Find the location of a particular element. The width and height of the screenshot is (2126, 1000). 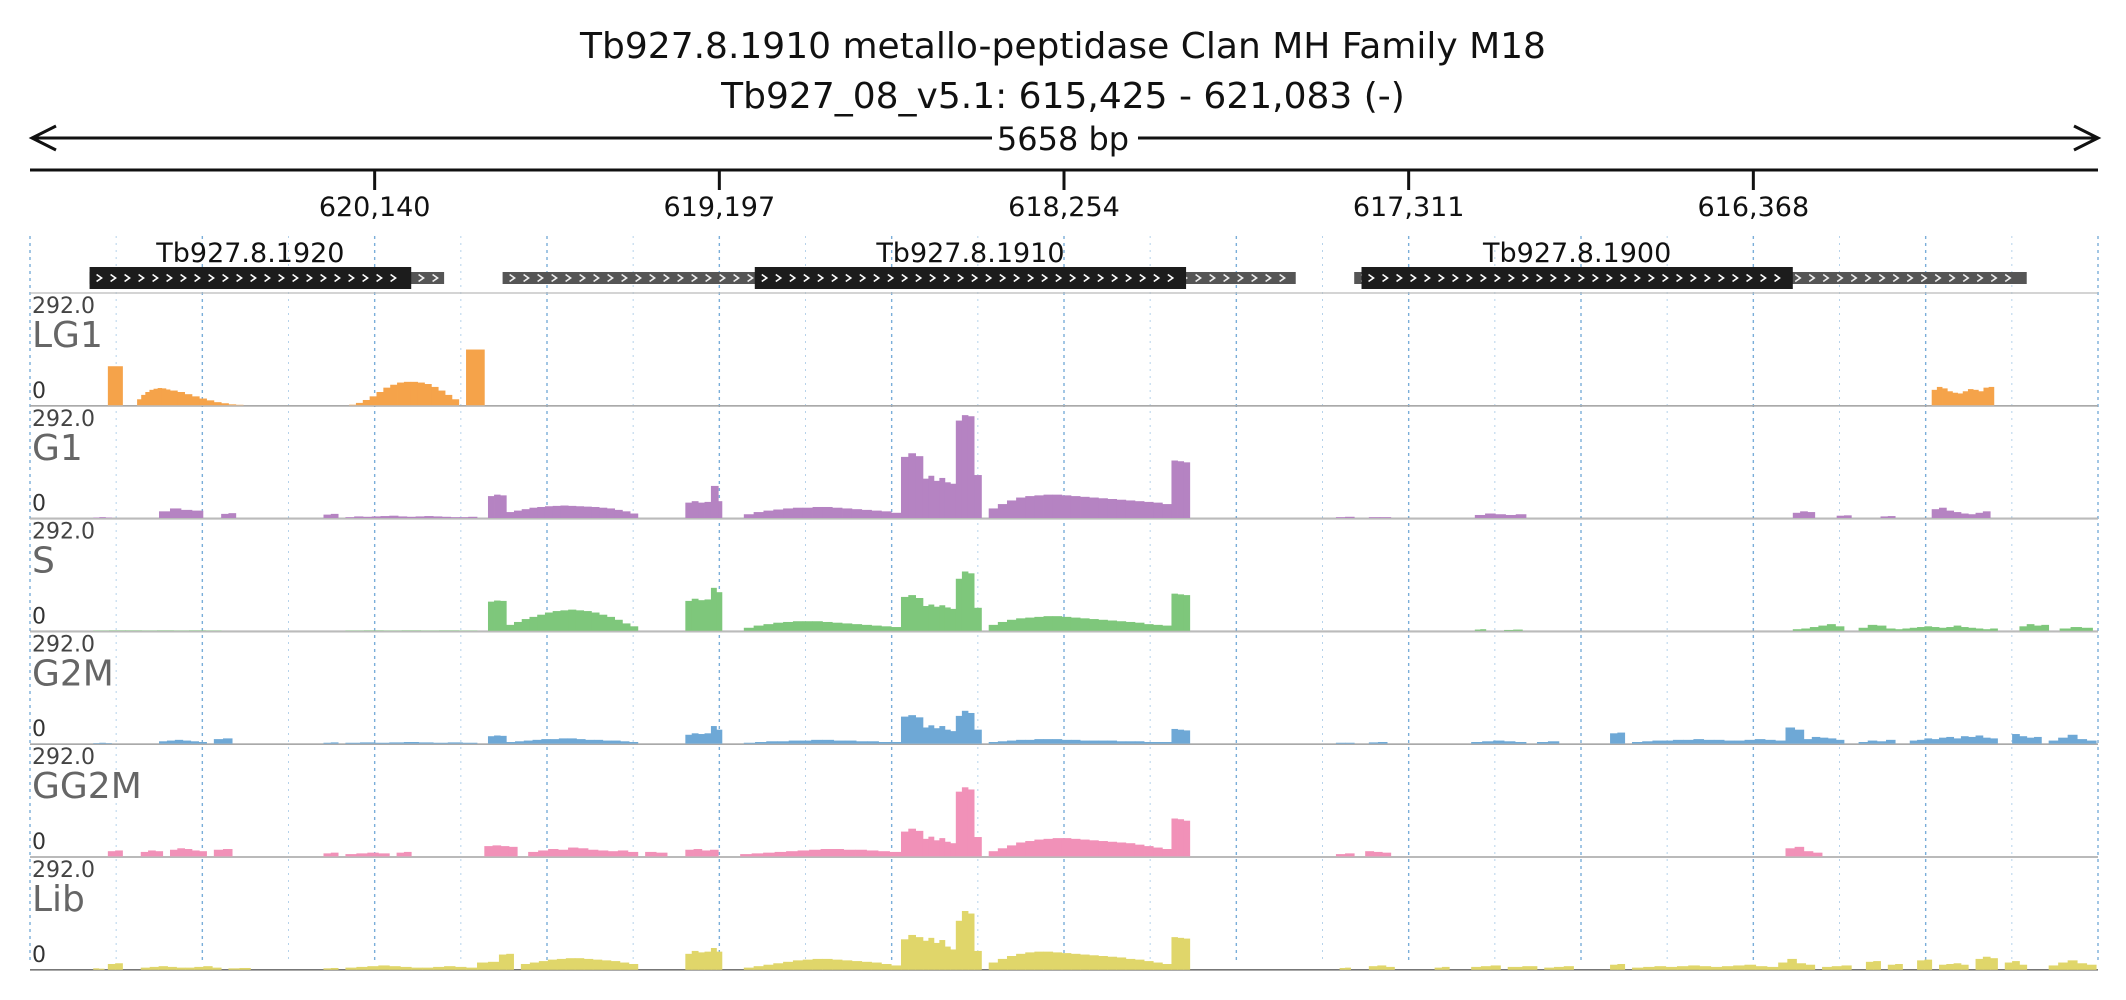

x-tick-label: 620,140 is located at coordinates (375, 207).